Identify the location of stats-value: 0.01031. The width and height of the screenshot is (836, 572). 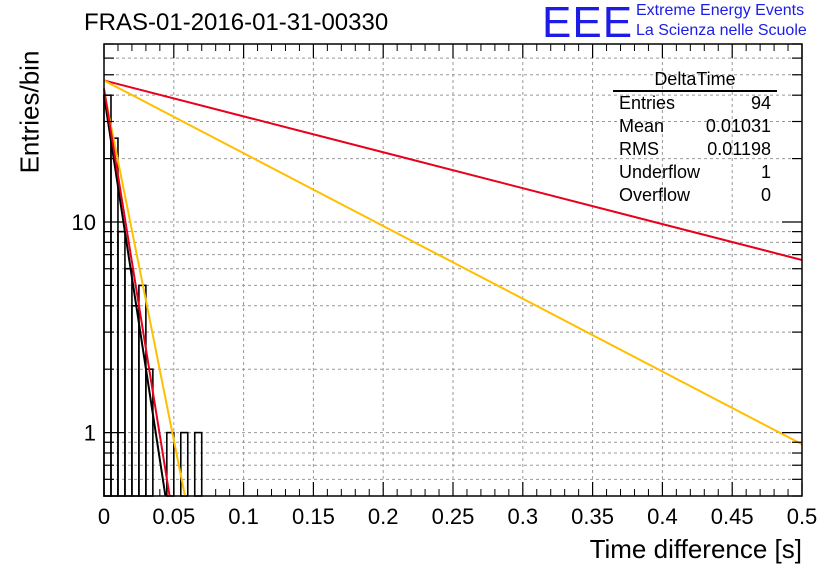
(738, 126).